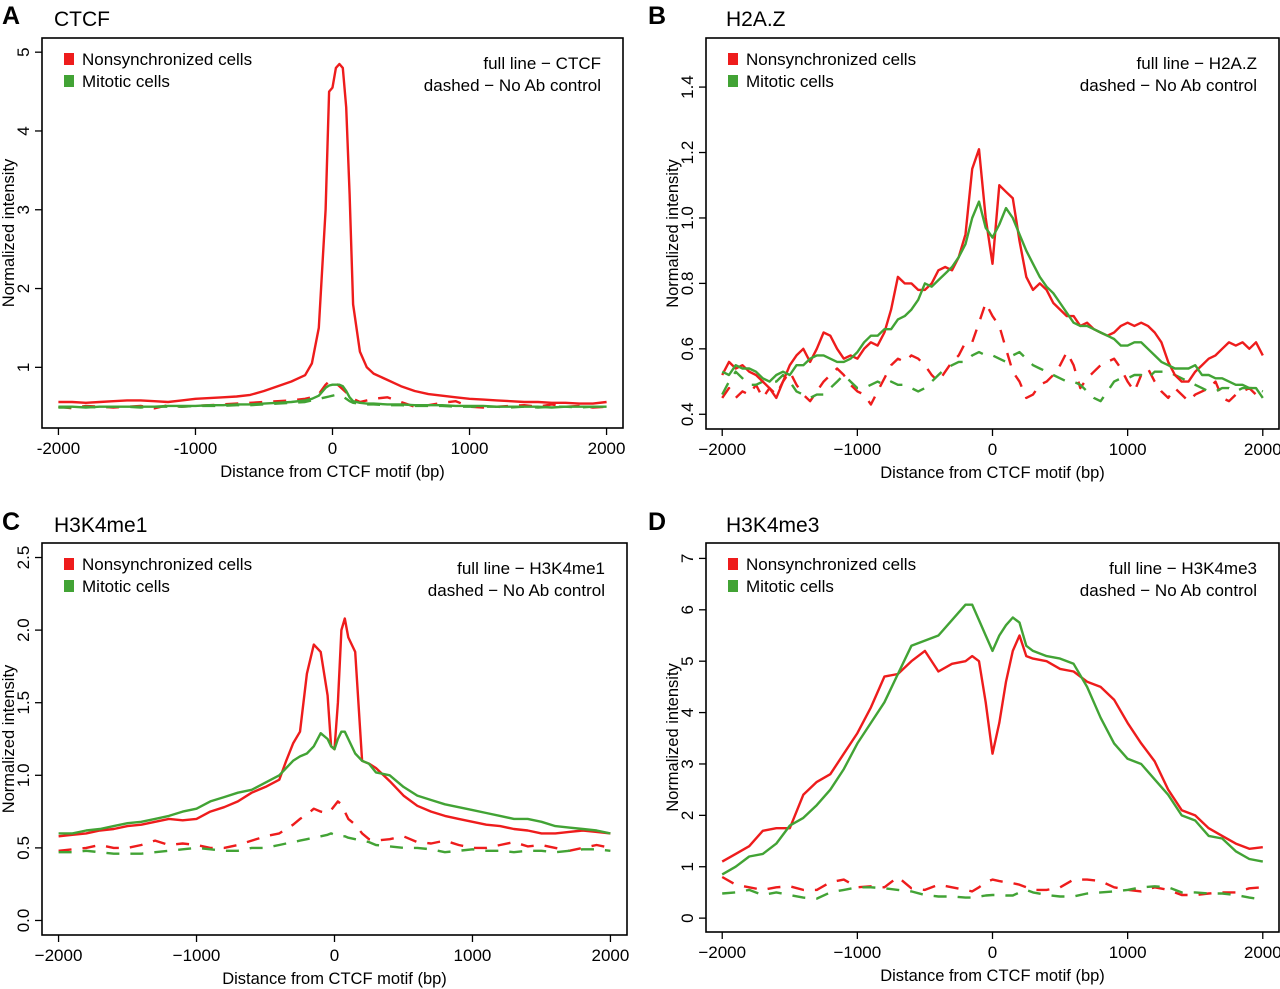 This screenshot has height=989, width=1280. Describe the element at coordinates (195, 448) in the screenshot. I see `x-tick-label: -1000` at that location.